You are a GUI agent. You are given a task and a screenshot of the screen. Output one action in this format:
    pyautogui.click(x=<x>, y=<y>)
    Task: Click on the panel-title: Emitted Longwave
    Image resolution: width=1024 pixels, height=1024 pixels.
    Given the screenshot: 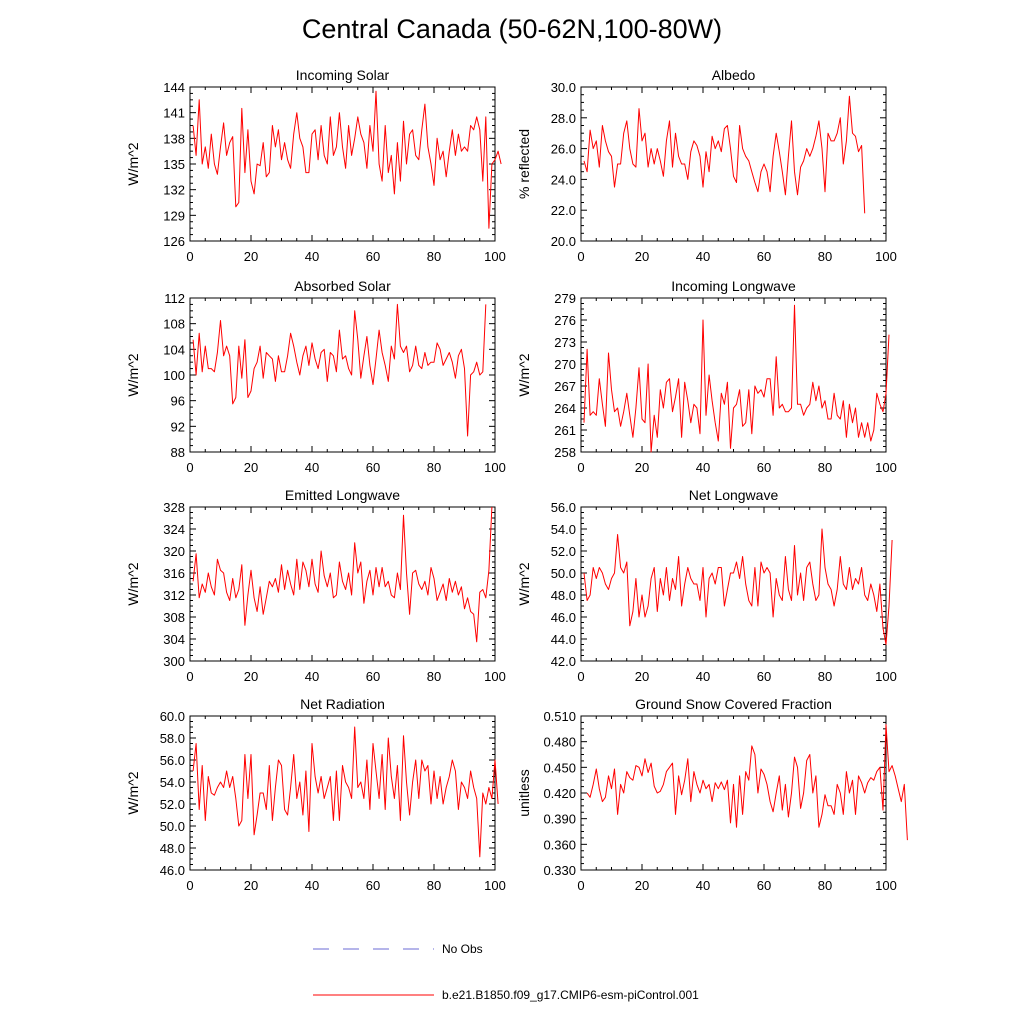 What is the action you would take?
    pyautogui.click(x=342, y=495)
    